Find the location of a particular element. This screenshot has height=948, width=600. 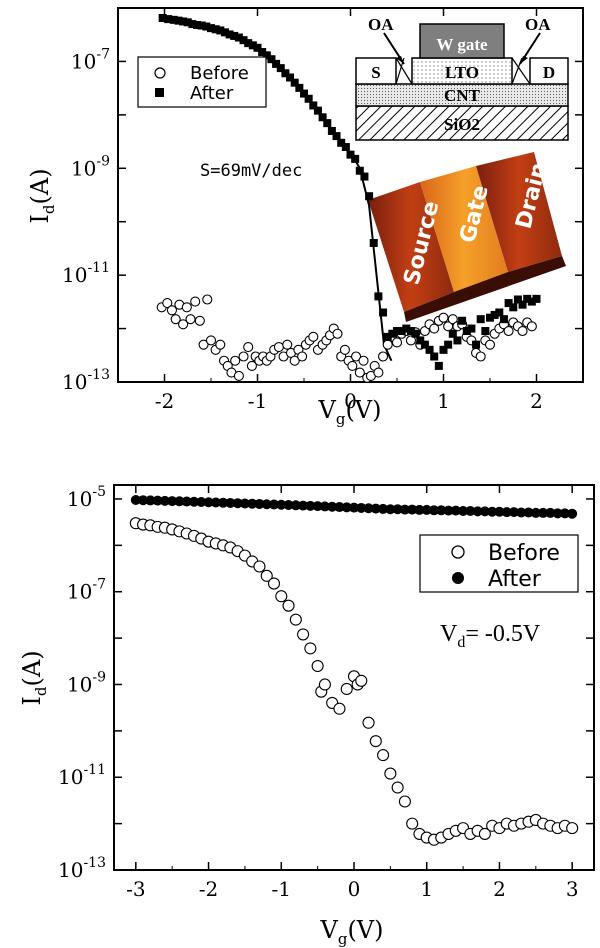

x-tick-label: -2 is located at coordinates (164, 401).